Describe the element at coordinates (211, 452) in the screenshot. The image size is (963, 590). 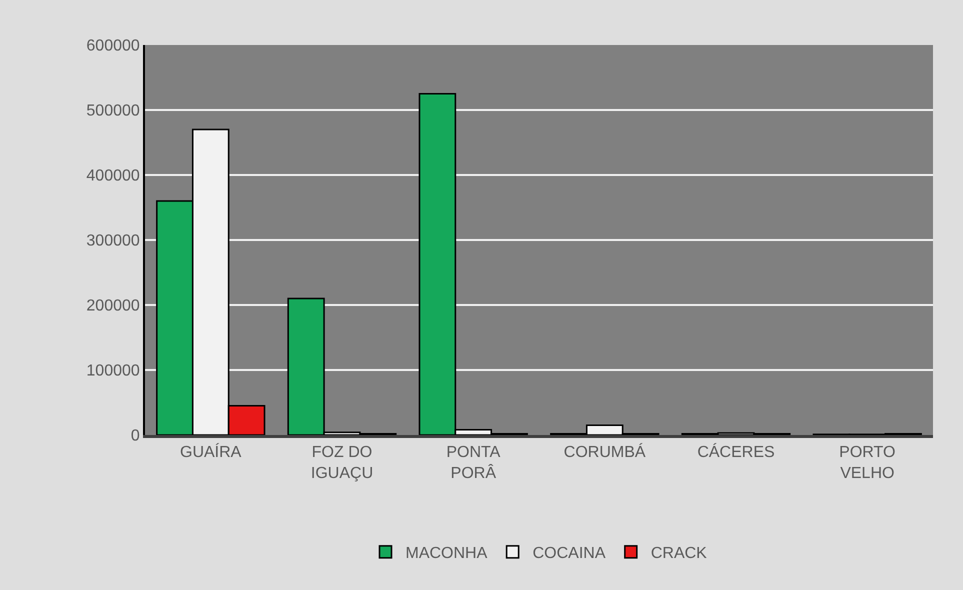
I see `x-tick-label: GUAÍRA` at that location.